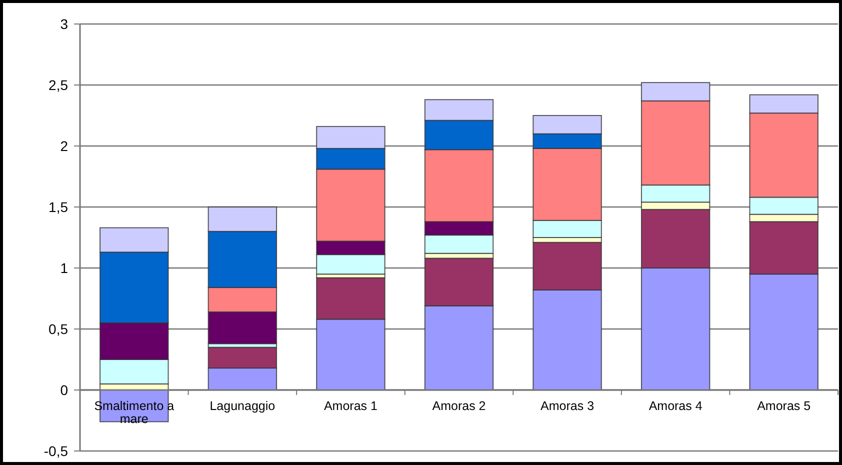 The width and height of the screenshot is (842, 465). What do you see at coordinates (567, 406) in the screenshot?
I see `x-tick-label: Amoras 3` at bounding box center [567, 406].